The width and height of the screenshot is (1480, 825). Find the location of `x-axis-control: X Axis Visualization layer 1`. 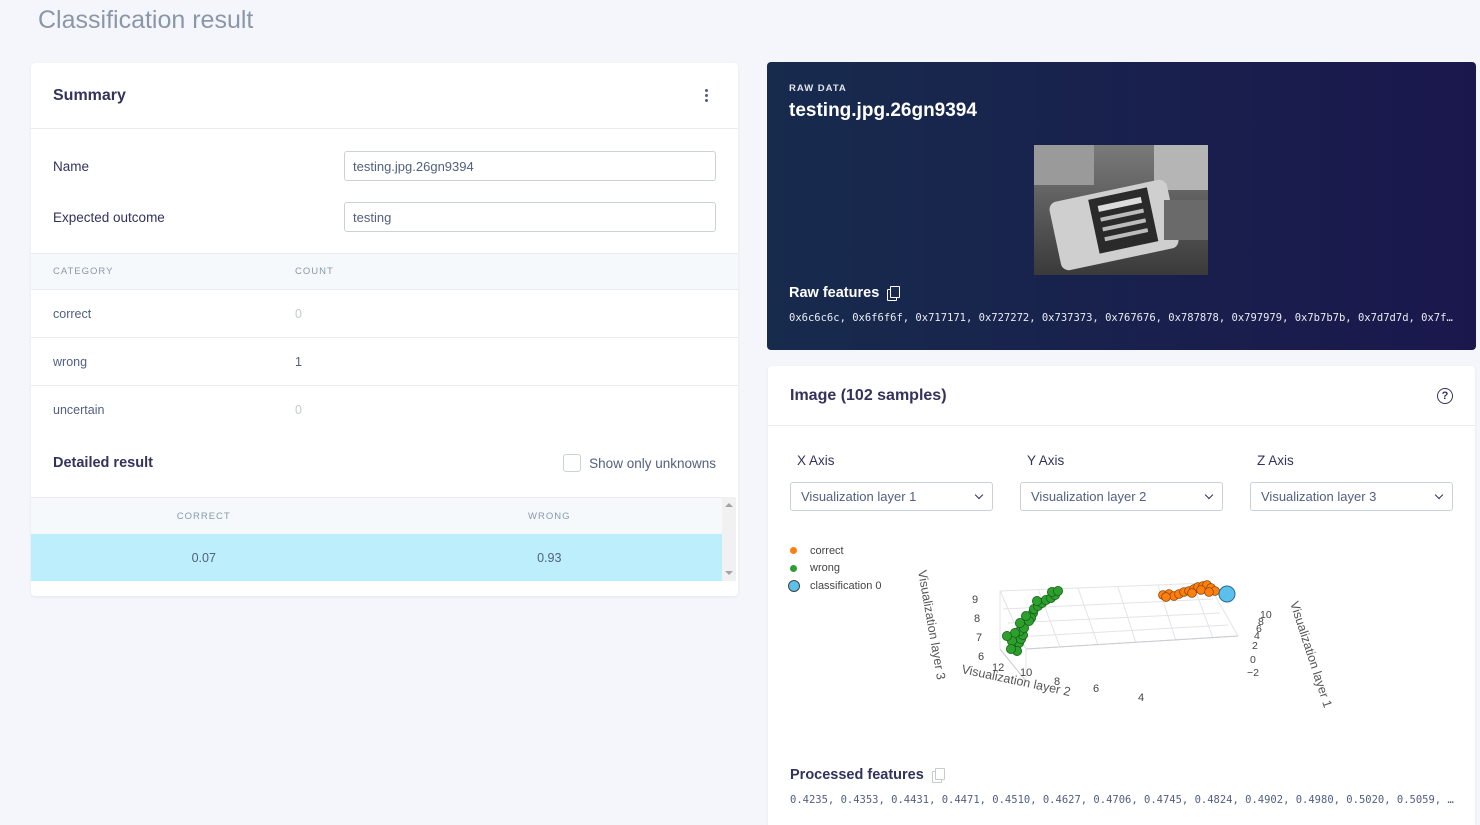

x-axis-control: X Axis Visualization layer 1 is located at coordinates (891, 482).